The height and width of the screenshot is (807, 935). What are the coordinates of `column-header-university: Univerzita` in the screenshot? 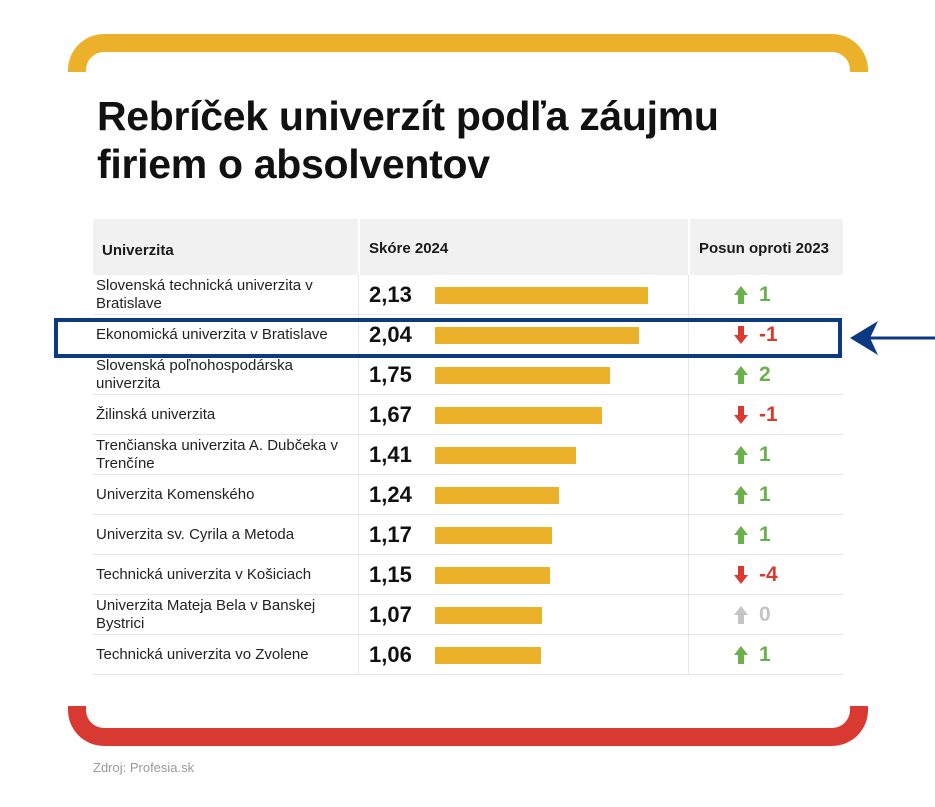 It's located at (138, 250).